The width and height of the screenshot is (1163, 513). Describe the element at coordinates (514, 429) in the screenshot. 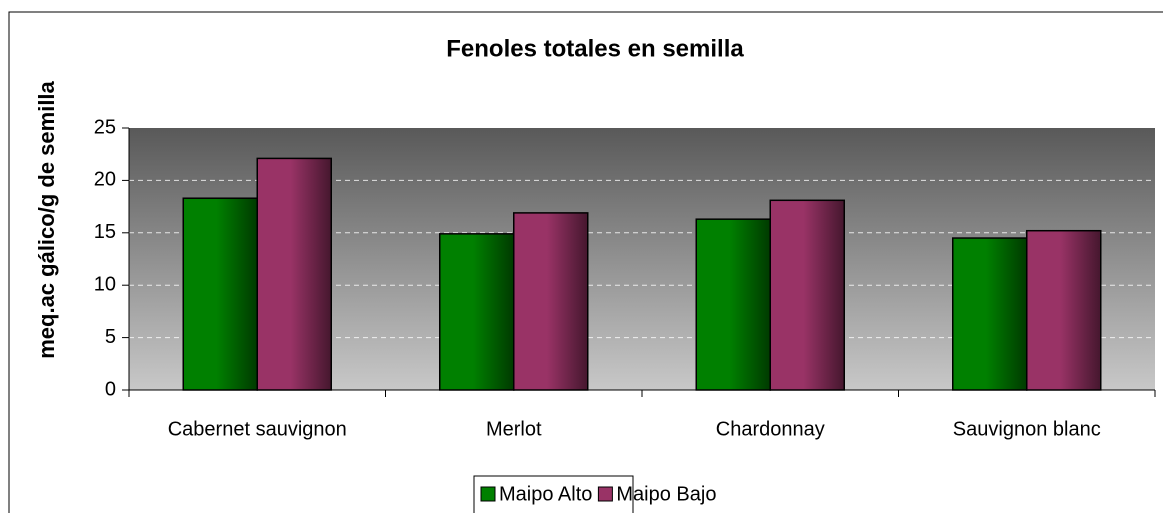

I see `x-tick-label: Merlot` at that location.